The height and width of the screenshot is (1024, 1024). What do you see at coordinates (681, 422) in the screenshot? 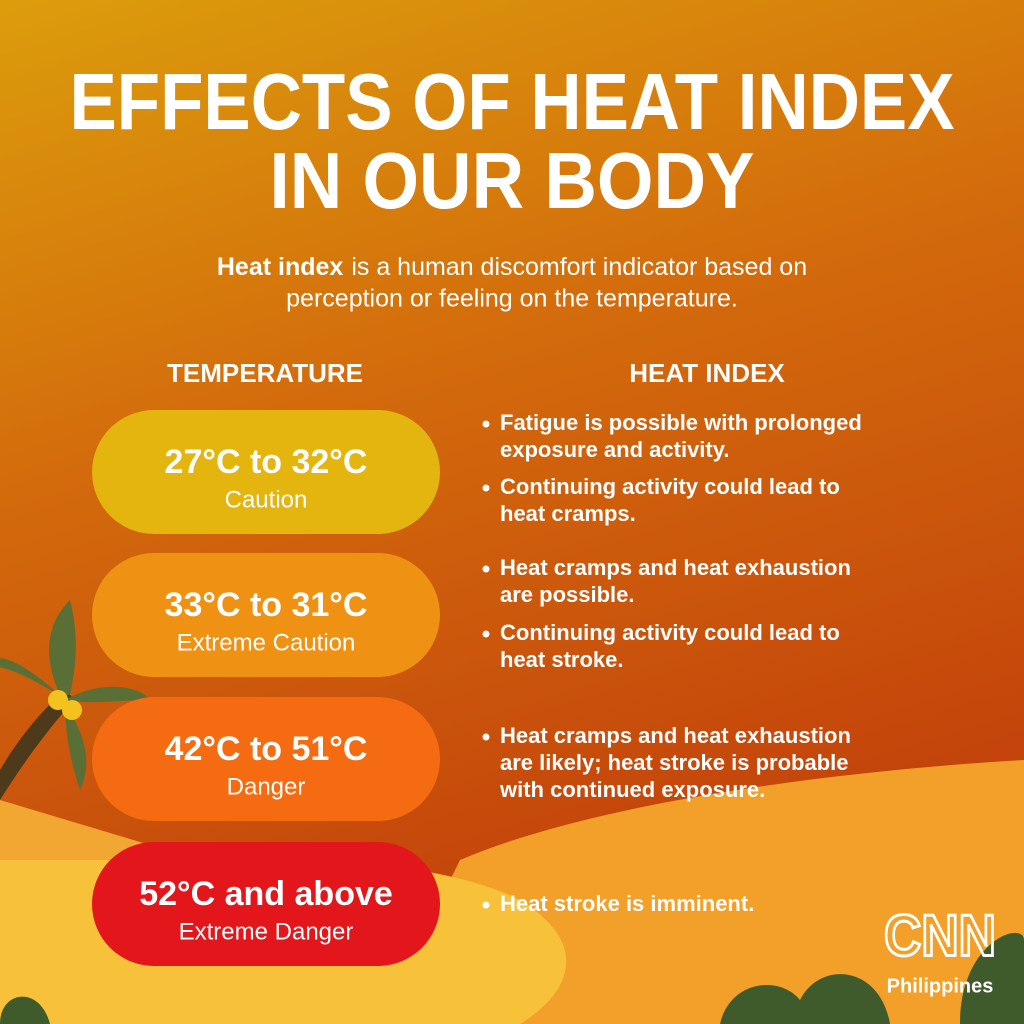
I see `bullet-text: Fatigue is possible with prolonged` at bounding box center [681, 422].